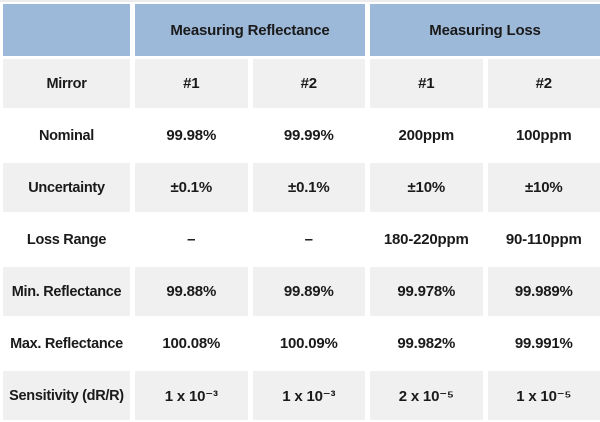 Image resolution: width=600 pixels, height=422 pixels. What do you see at coordinates (308, 83) in the screenshot?
I see `column-header-reflectance-2: #2` at bounding box center [308, 83].